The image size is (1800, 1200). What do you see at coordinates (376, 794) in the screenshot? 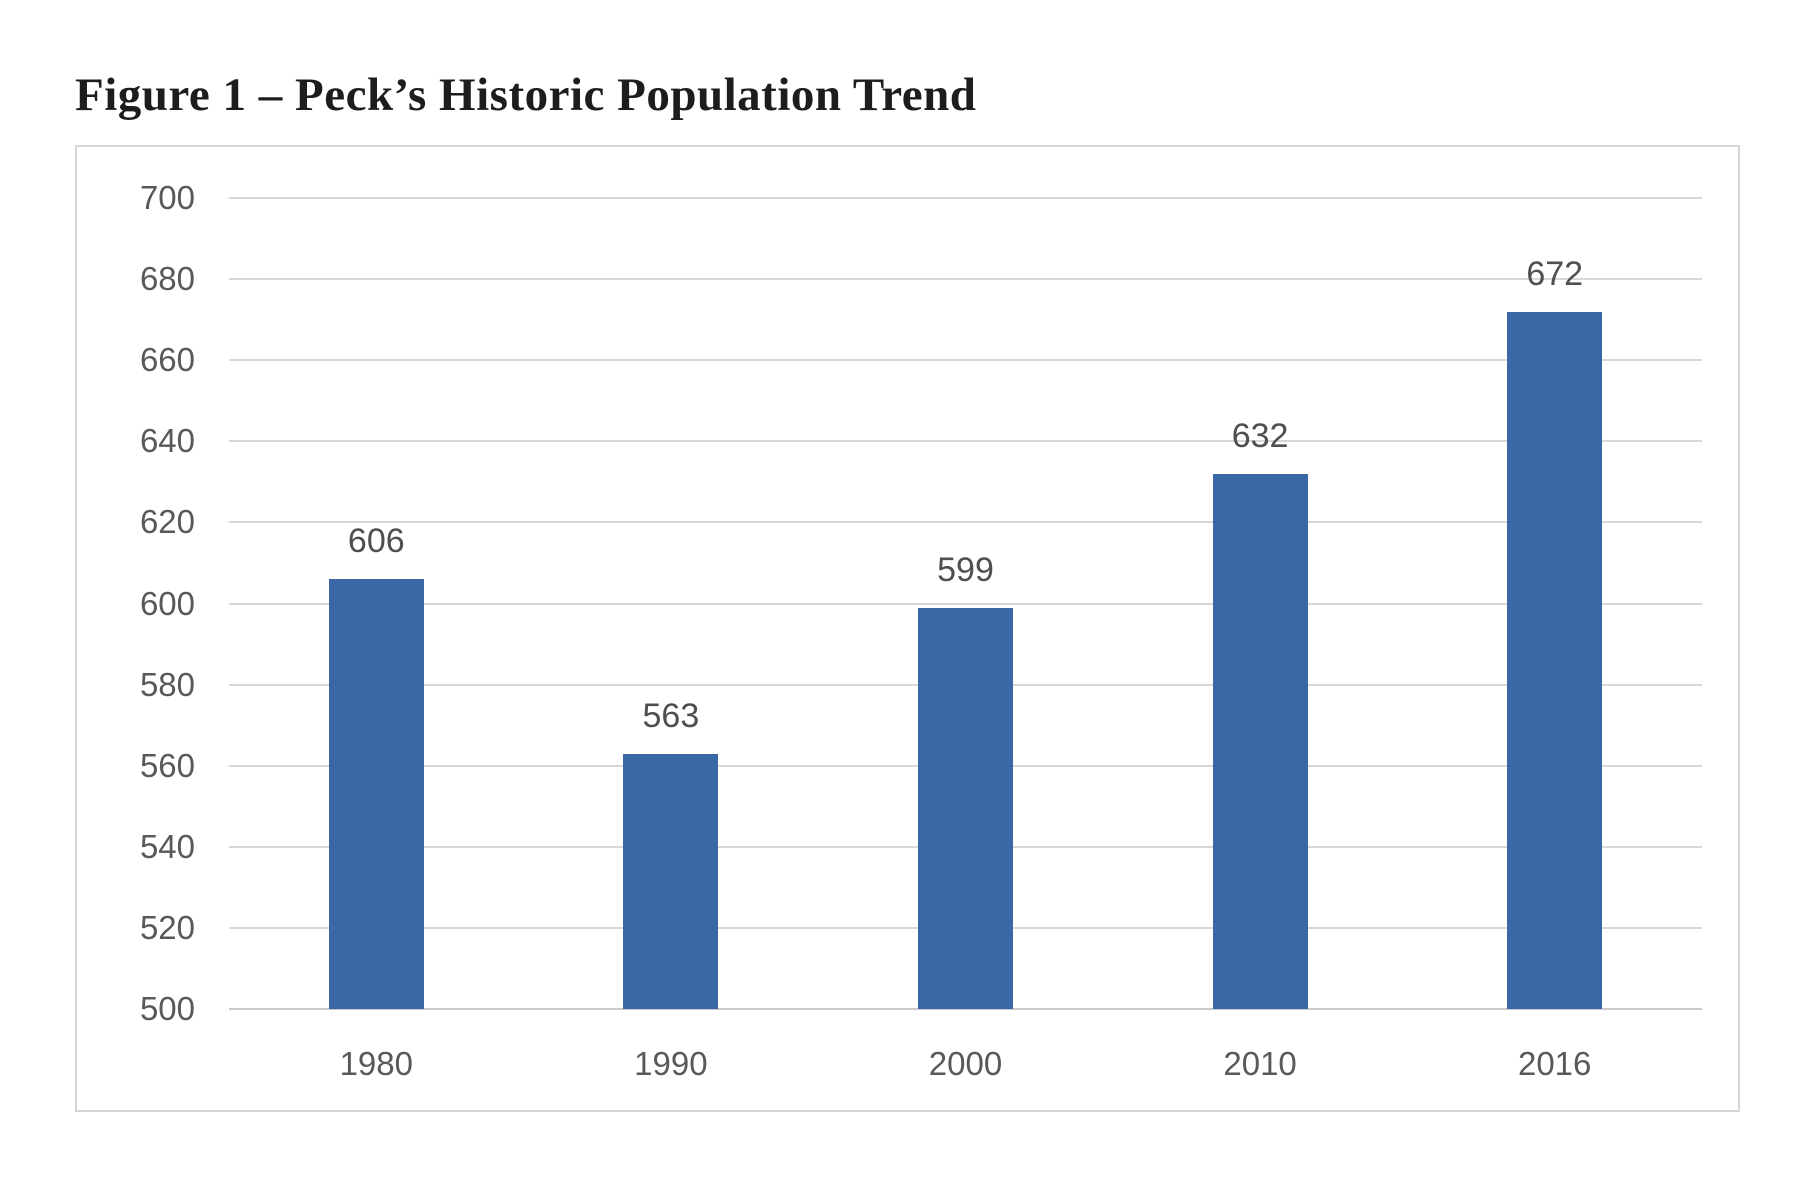
I see `bar-1980` at bounding box center [376, 794].